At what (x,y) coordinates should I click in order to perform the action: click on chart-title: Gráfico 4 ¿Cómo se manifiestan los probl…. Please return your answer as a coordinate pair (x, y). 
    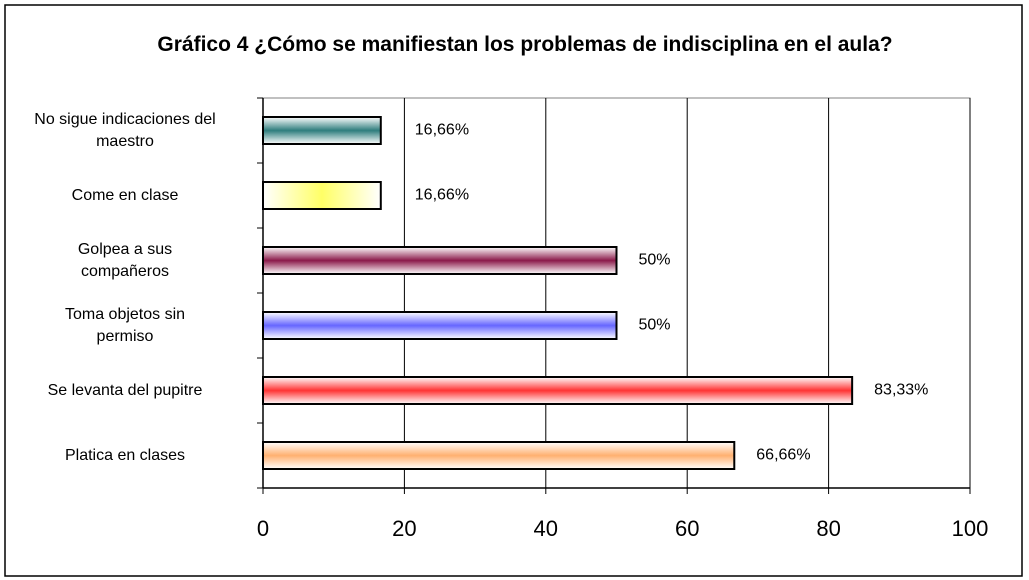
    Looking at the image, I should click on (525, 44).